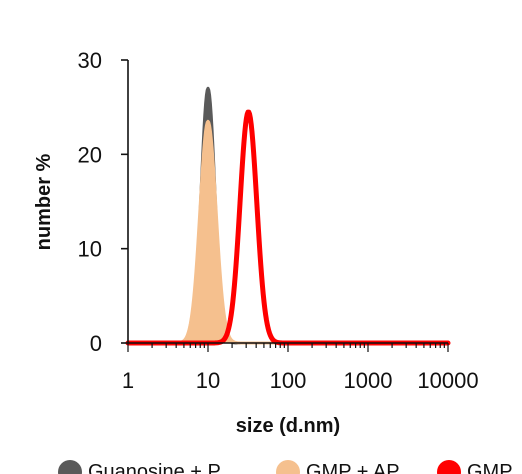  I want to click on y-axis-title: number %, so click(44, 201).